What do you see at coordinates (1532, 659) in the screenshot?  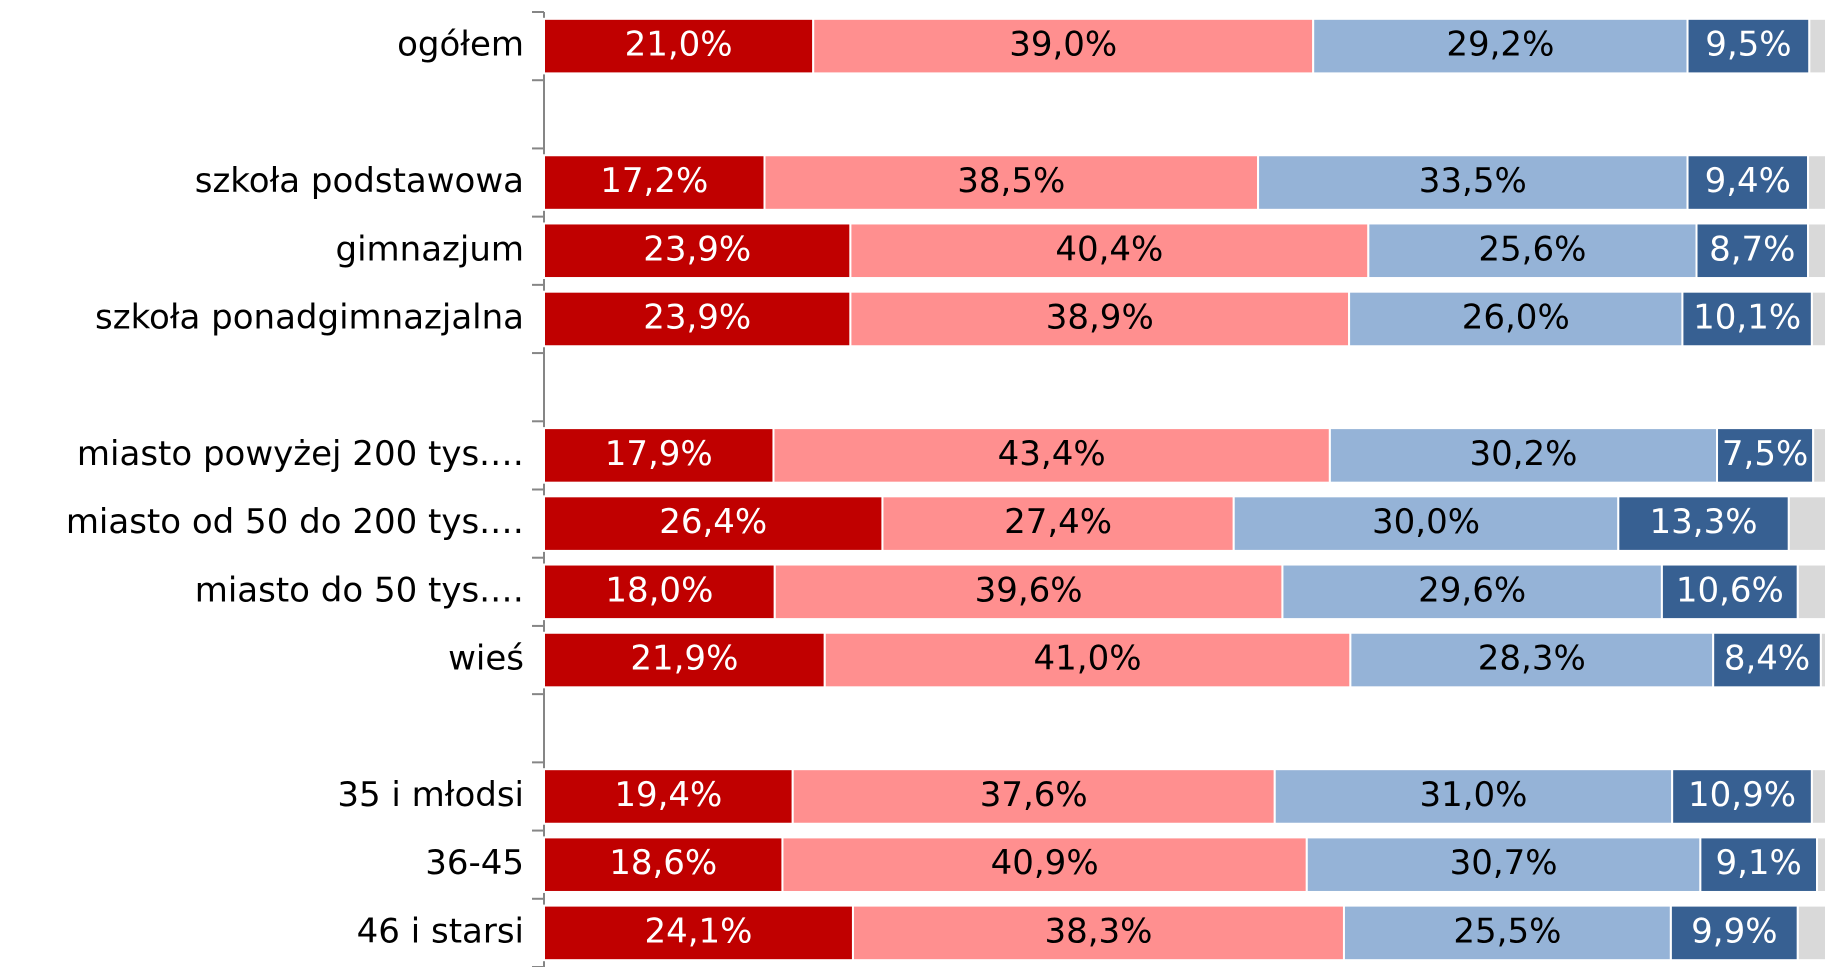 I see `data-label: 28,3%` at bounding box center [1532, 659].